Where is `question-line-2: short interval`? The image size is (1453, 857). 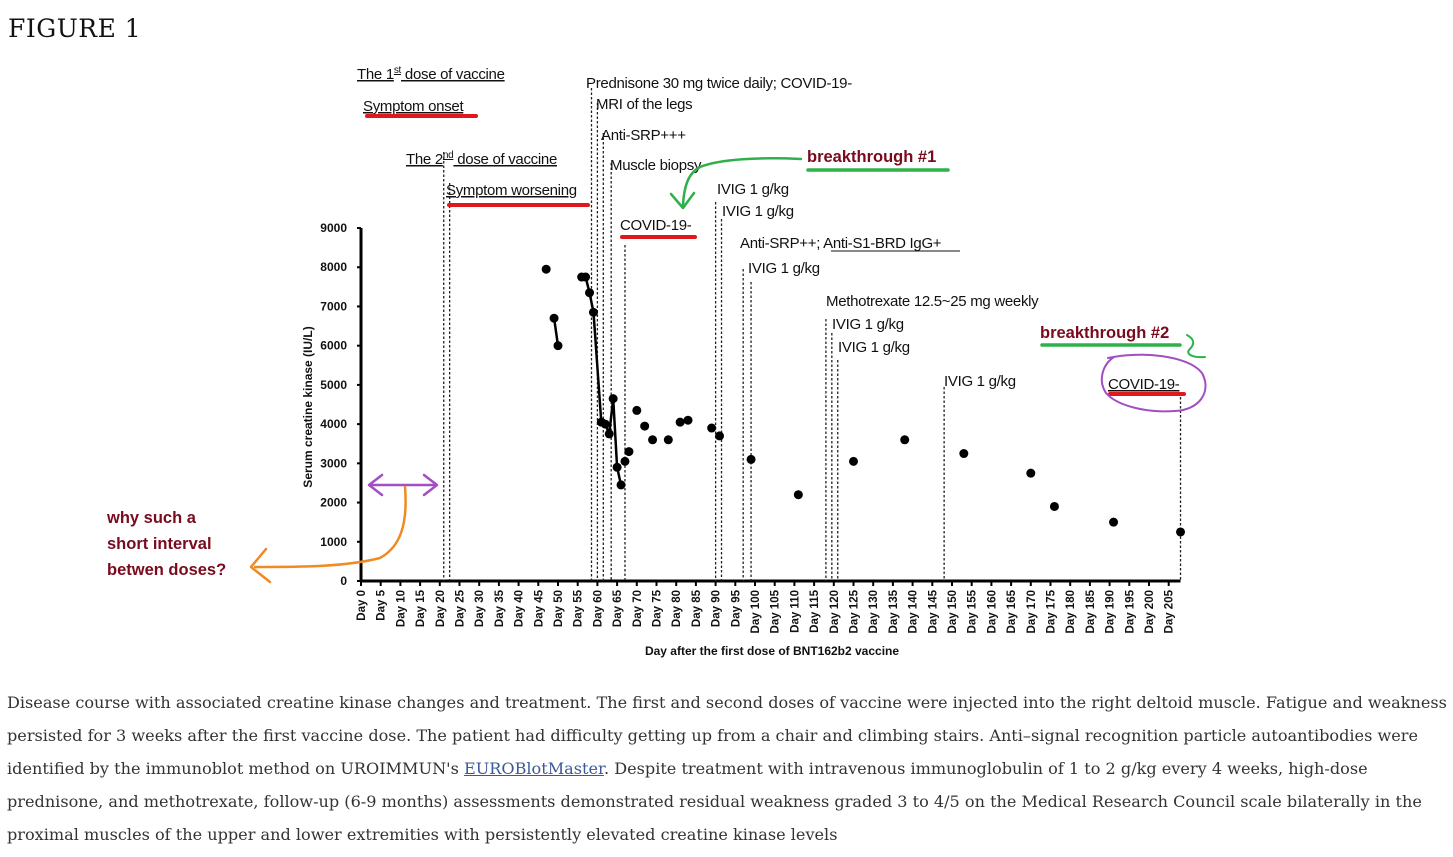
question-line-2: short interval is located at coordinates (159, 544).